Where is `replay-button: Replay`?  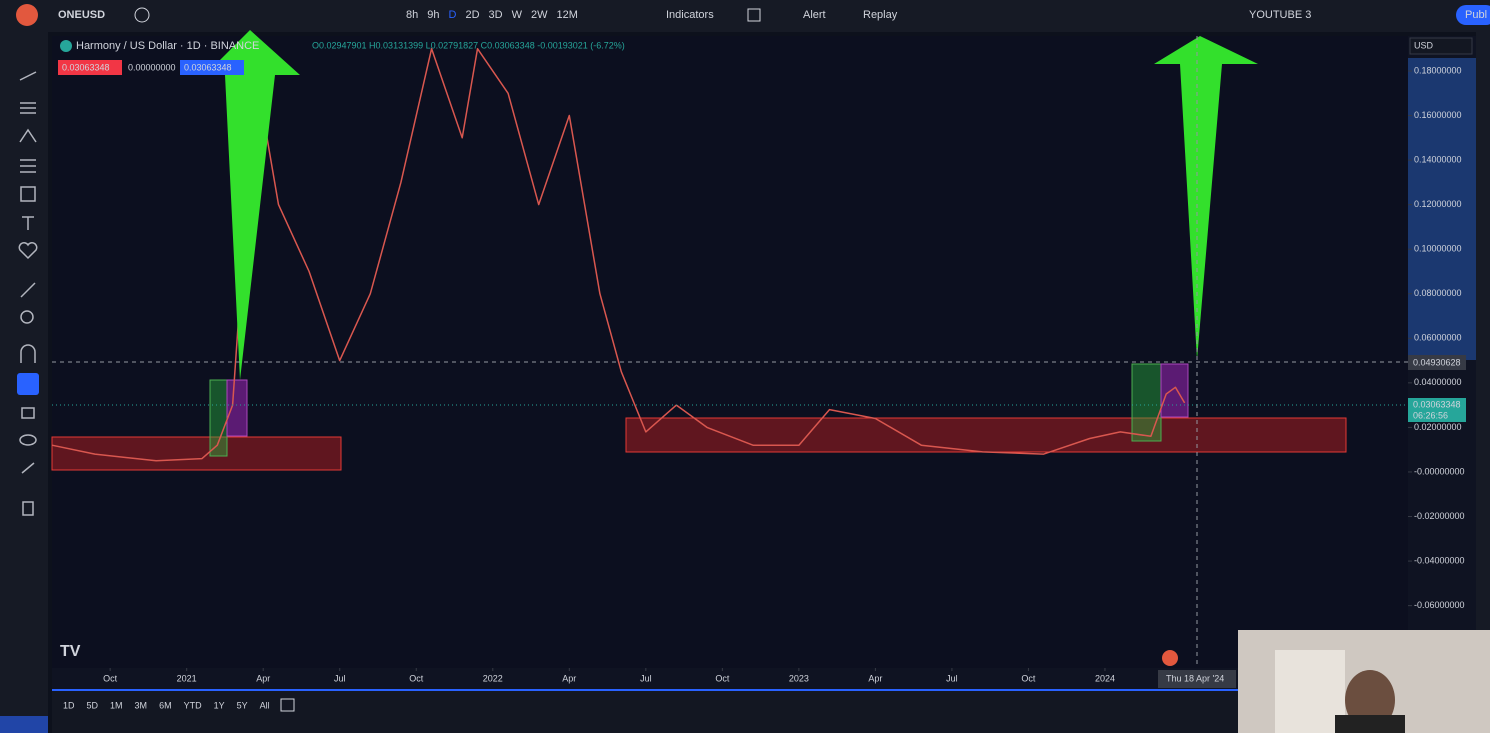 replay-button: Replay is located at coordinates (880, 15).